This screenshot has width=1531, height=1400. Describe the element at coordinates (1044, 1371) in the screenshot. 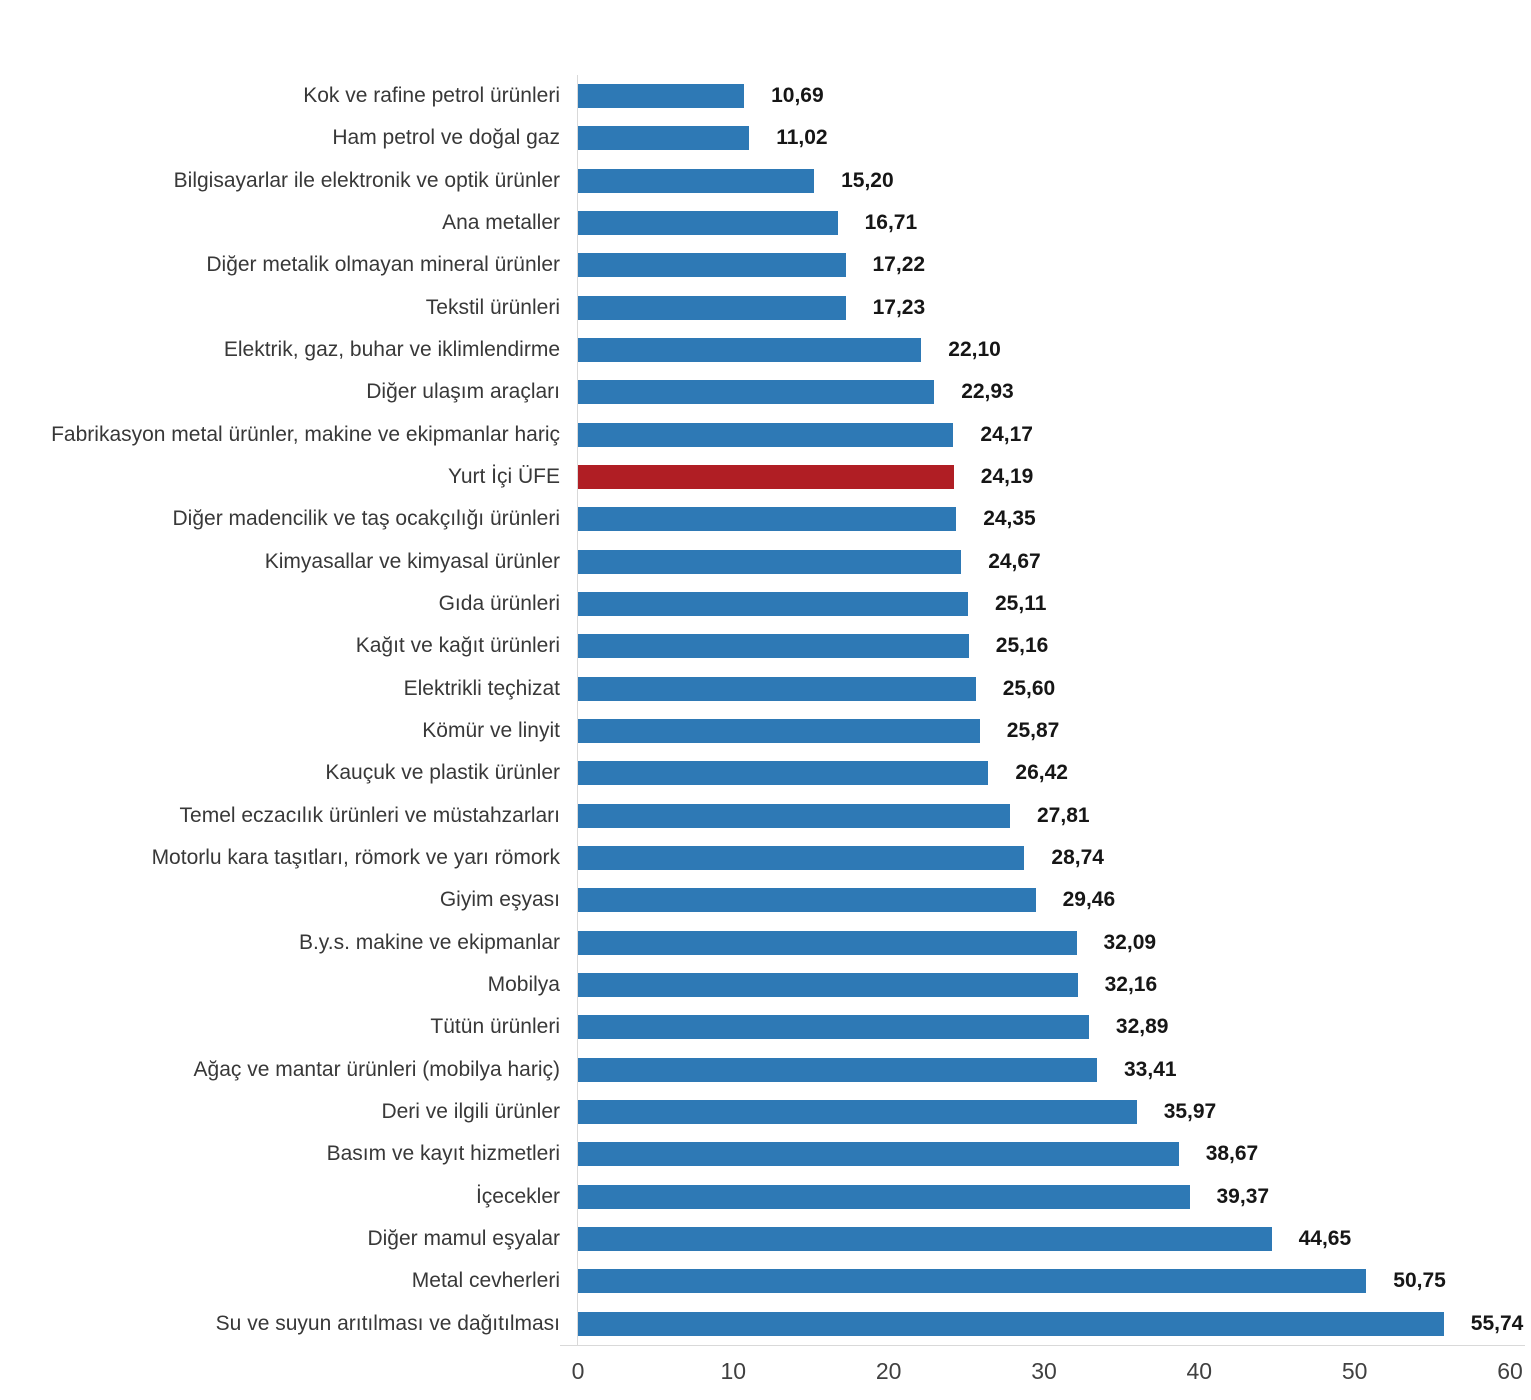

I see `x-axis-tick-label: 30` at that location.